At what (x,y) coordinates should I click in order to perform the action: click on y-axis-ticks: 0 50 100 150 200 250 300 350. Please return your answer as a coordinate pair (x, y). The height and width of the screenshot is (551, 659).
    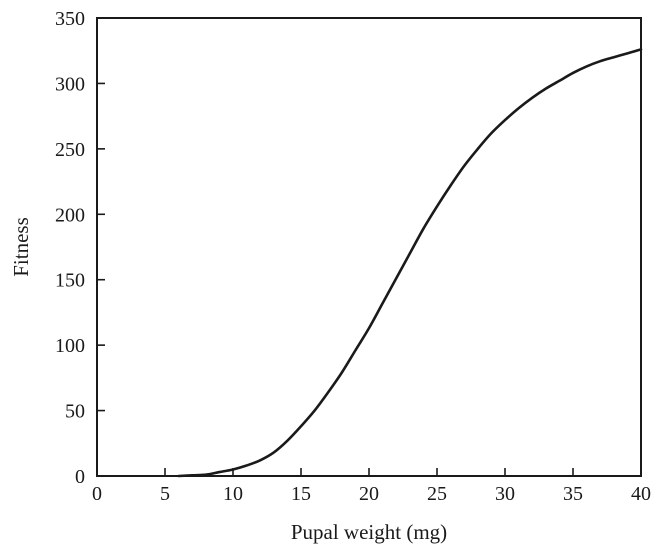
    Looking at the image, I should click on (80, 248).